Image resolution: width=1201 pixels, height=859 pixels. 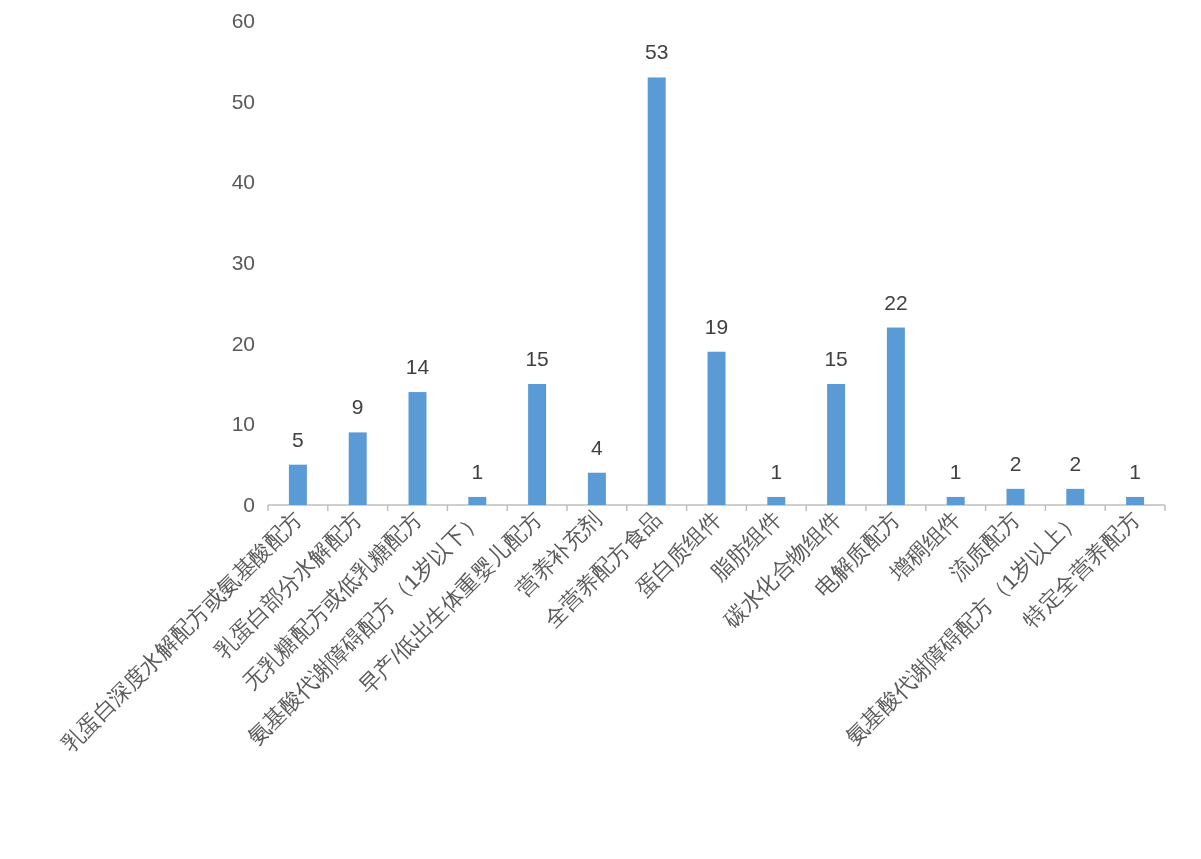 What do you see at coordinates (896, 302) in the screenshot?
I see `data-label: 22` at bounding box center [896, 302].